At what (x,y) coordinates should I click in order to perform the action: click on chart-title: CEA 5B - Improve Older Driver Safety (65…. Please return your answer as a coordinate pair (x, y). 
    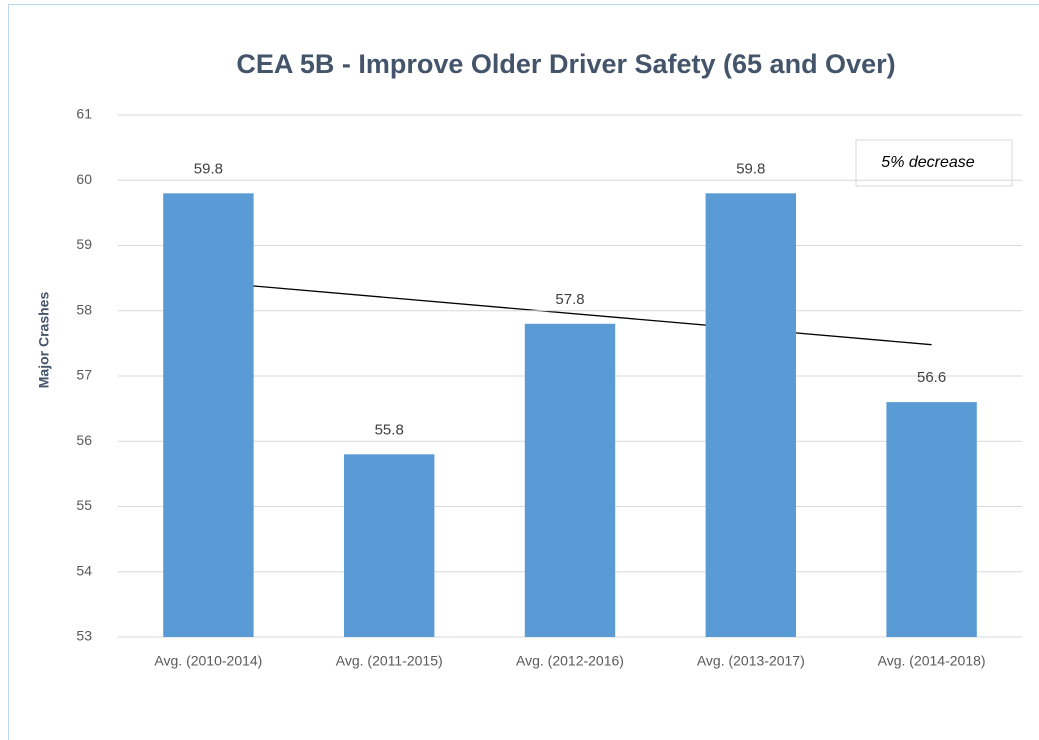
    Looking at the image, I should click on (565, 64).